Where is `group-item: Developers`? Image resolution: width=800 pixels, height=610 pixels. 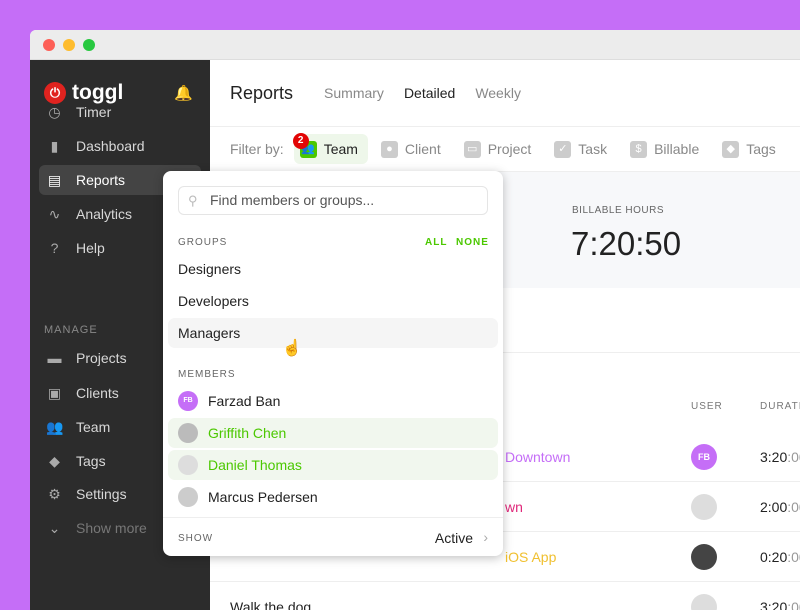
group-item: Developers is located at coordinates (213, 301).